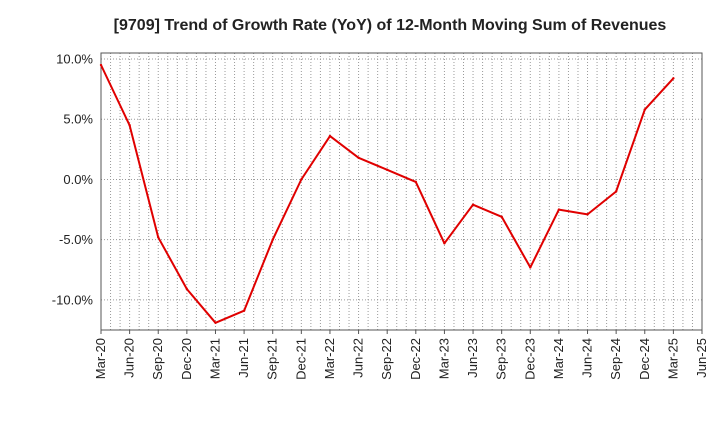 Image resolution: width=720 pixels, height=440 pixels. Describe the element at coordinates (214, 358) in the screenshot. I see `x-tick-label: Mar-21` at that location.